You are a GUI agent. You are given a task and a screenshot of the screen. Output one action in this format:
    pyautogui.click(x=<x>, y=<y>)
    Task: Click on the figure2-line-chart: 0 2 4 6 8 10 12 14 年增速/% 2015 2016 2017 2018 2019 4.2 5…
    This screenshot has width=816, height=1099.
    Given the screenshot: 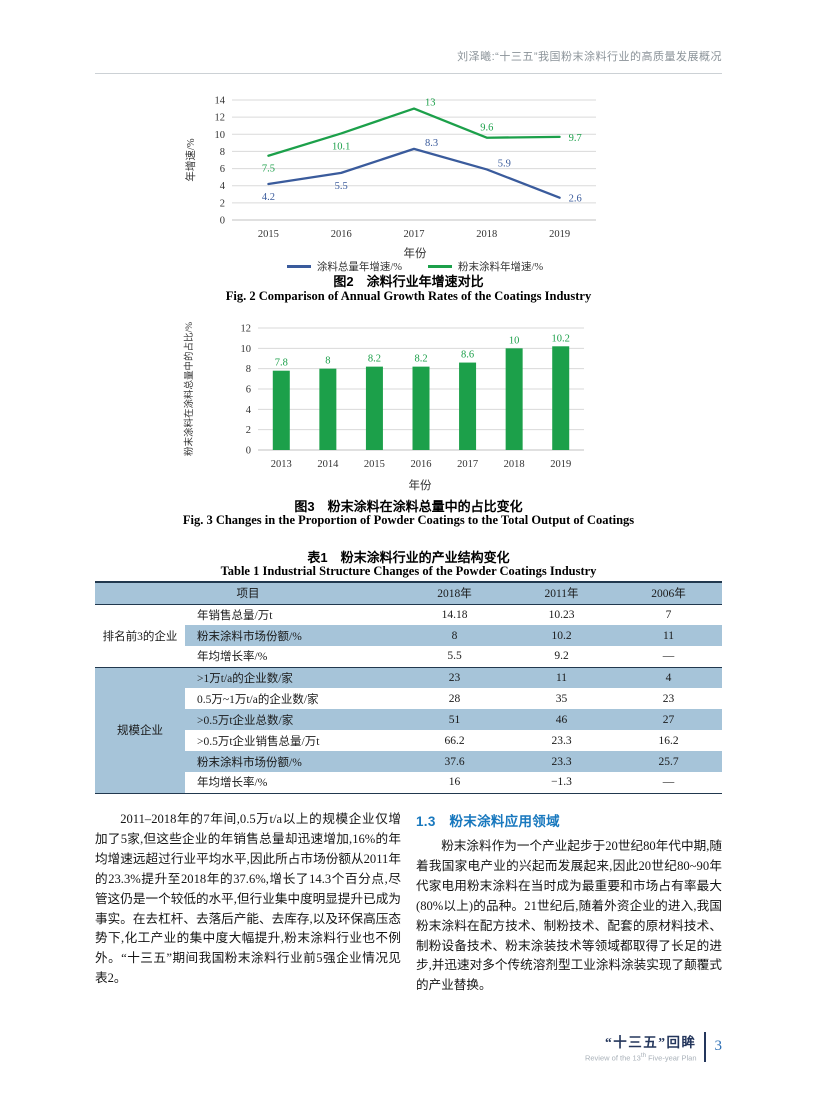 What is the action you would take?
    pyautogui.click(x=390, y=168)
    